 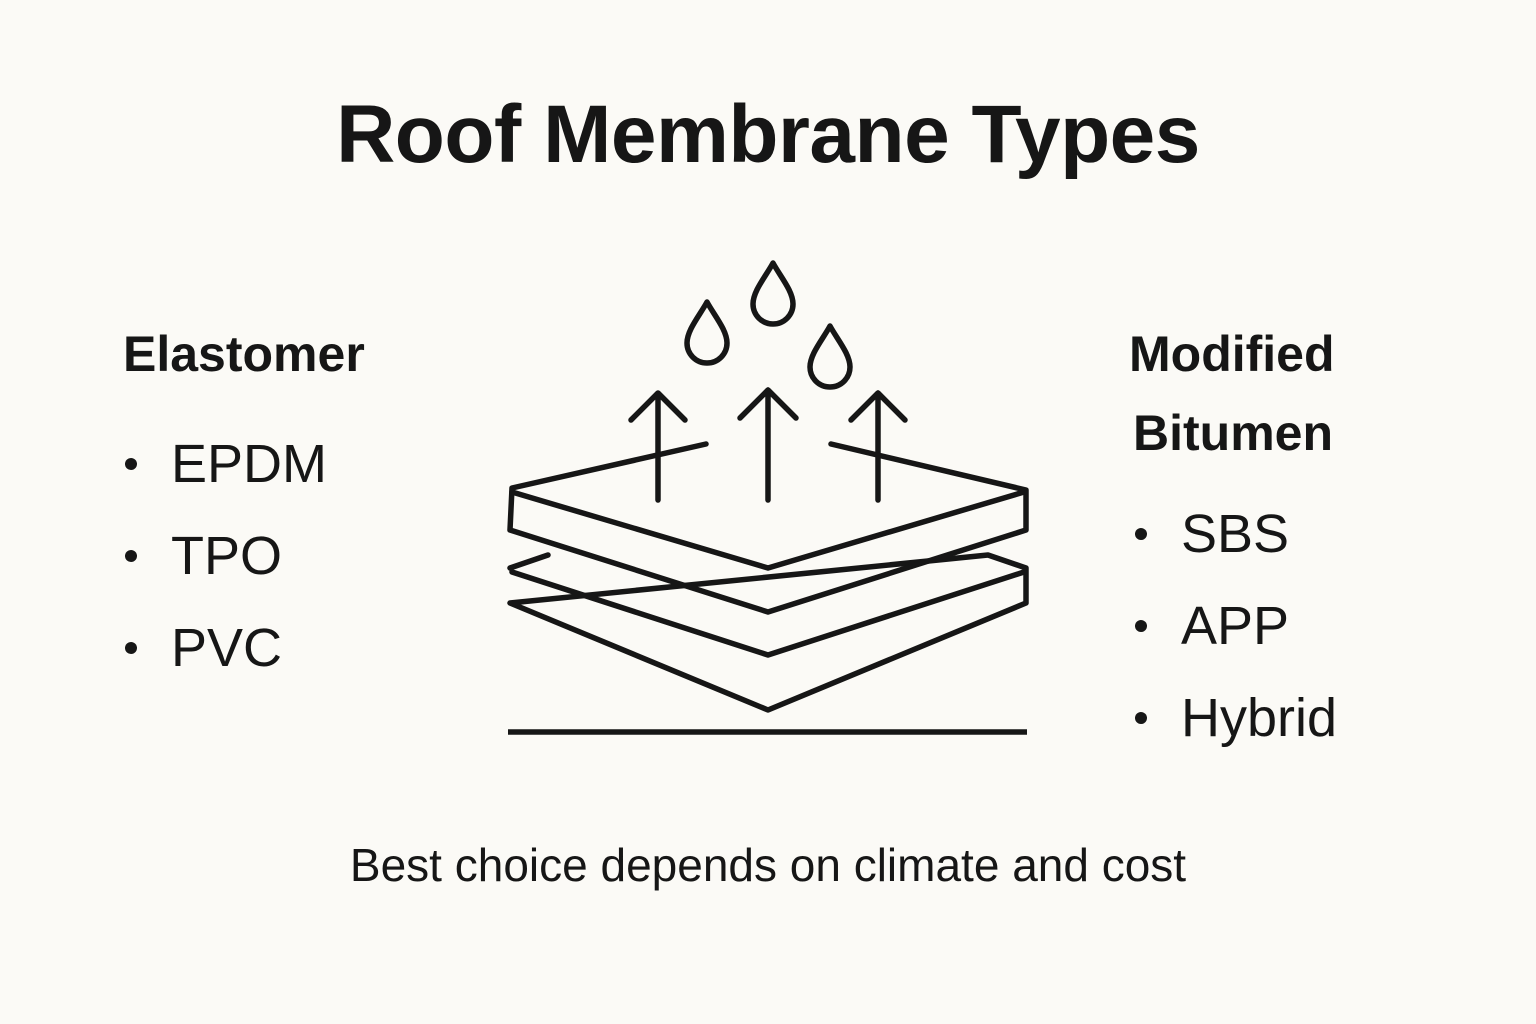 What do you see at coordinates (1235, 626) in the screenshot?
I see `list-item-label: APP` at bounding box center [1235, 626].